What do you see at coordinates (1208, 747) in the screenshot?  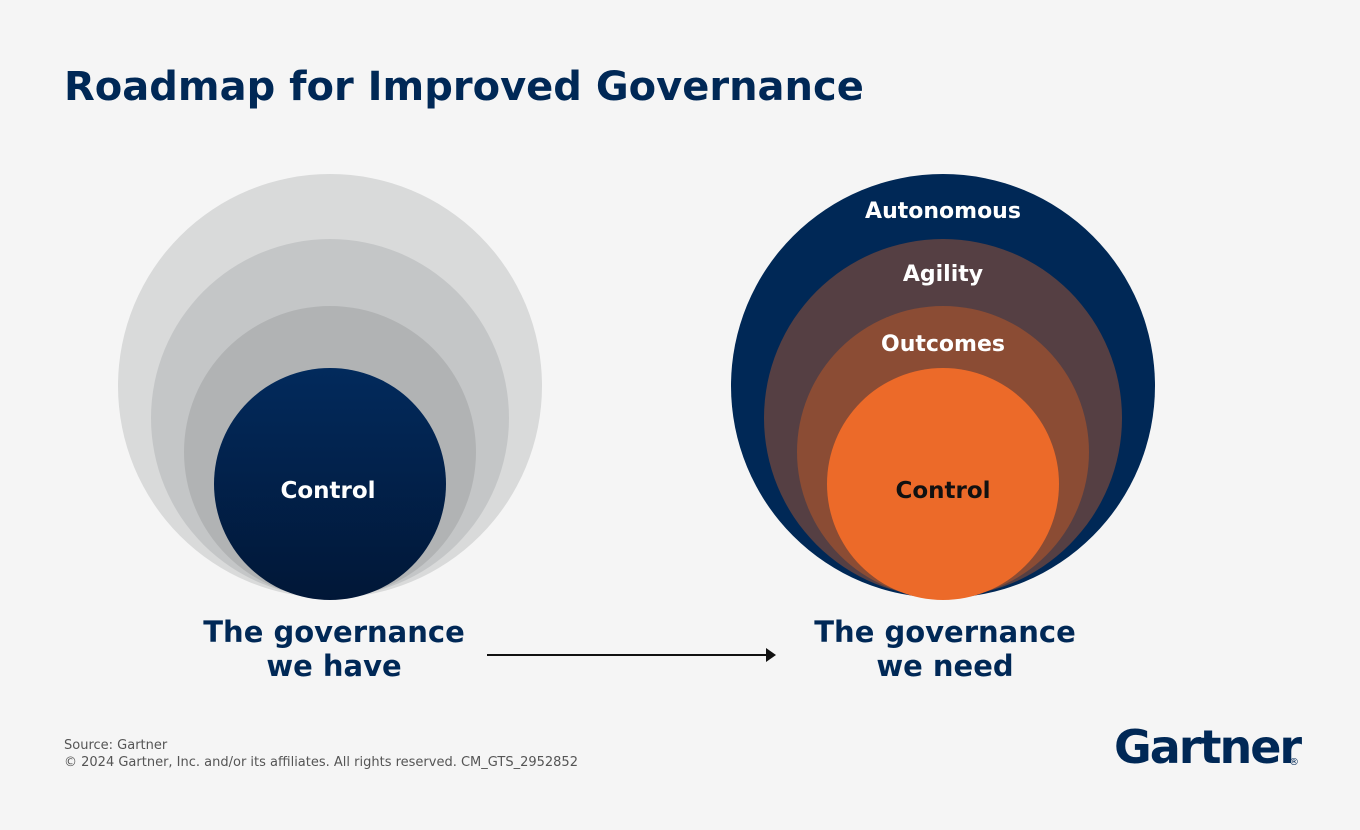 I see `logo: Gartner` at bounding box center [1208, 747].